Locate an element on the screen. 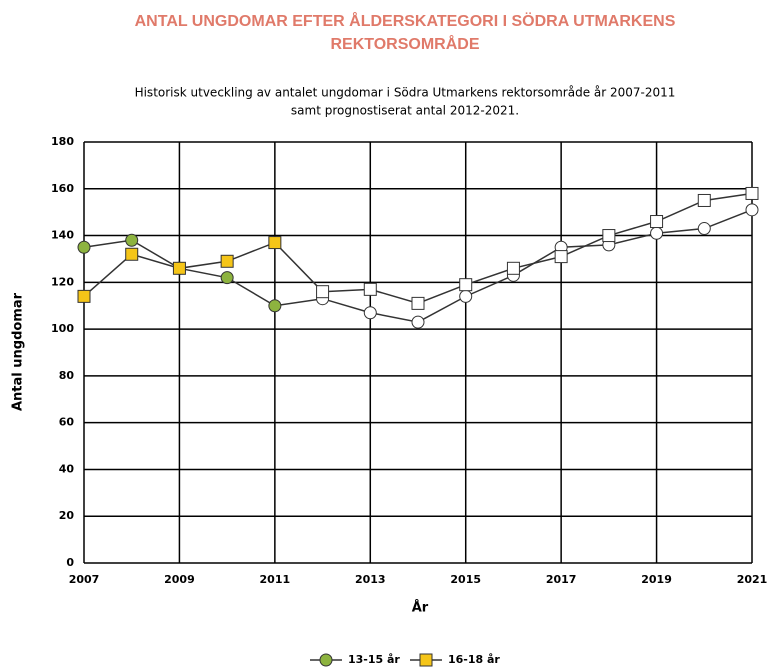 The height and width of the screenshot is (670, 777). y-tick-label: 0 is located at coordinates (70, 562).